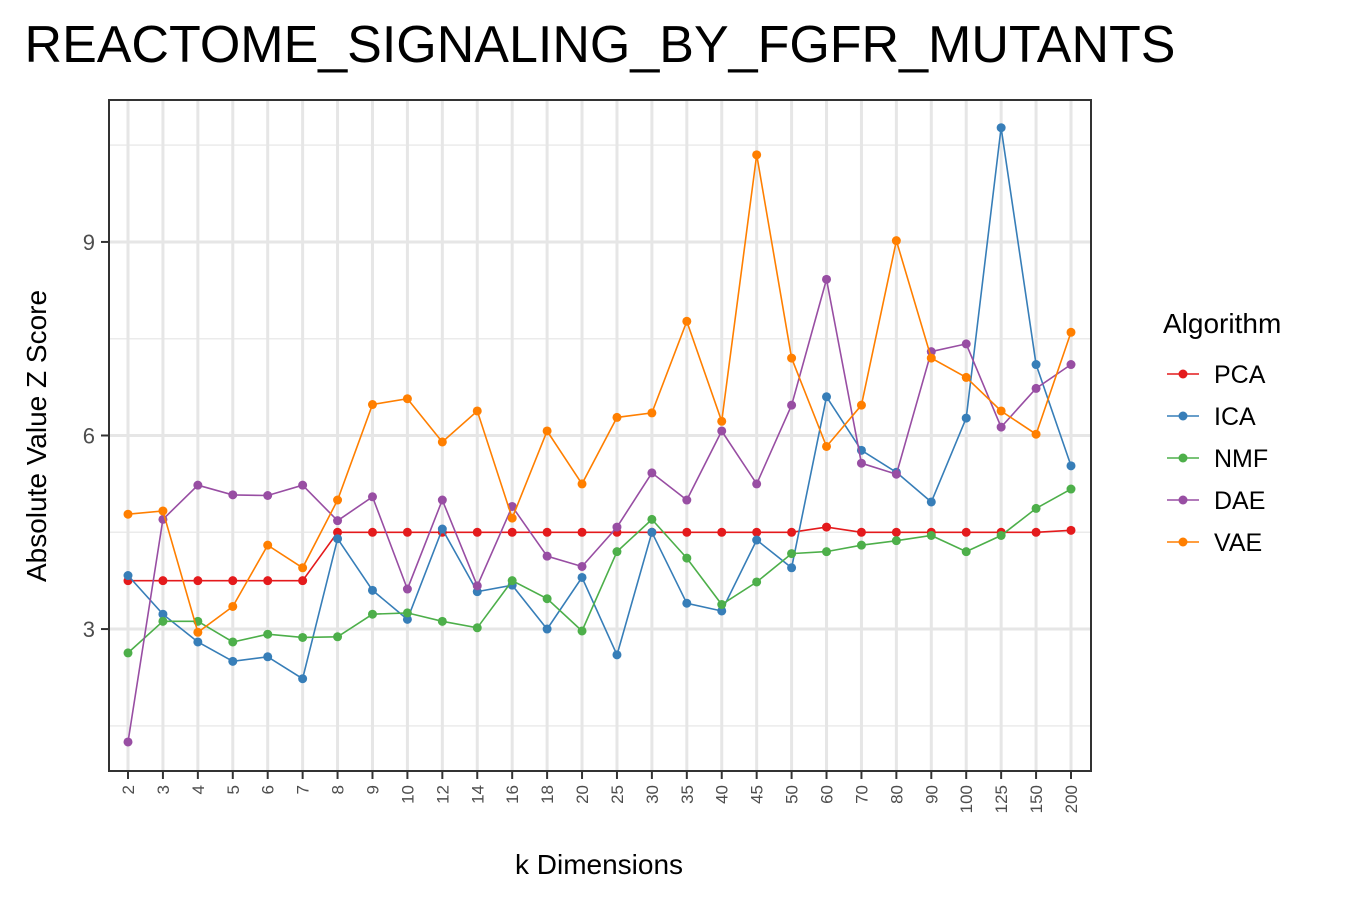 Image resolution: width=1350 pixels, height=900 pixels. I want to click on x-tick-label: 10, so click(407, 794).